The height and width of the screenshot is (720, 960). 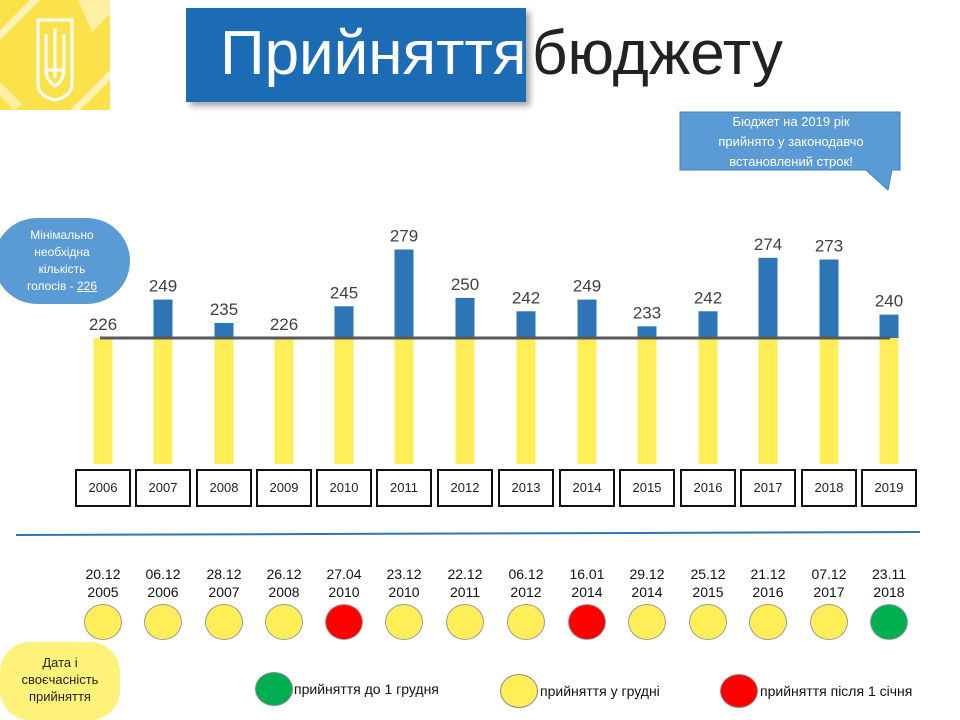 What do you see at coordinates (587, 574) in the screenshot?
I see `adoption-date-day: 16.01` at bounding box center [587, 574].